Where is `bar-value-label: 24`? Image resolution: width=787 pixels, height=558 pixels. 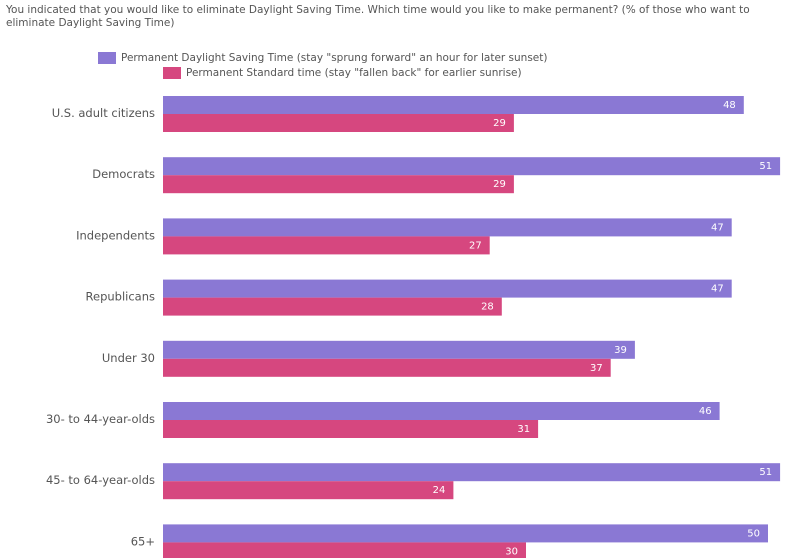
bar-value-label: 24 is located at coordinates (439, 490).